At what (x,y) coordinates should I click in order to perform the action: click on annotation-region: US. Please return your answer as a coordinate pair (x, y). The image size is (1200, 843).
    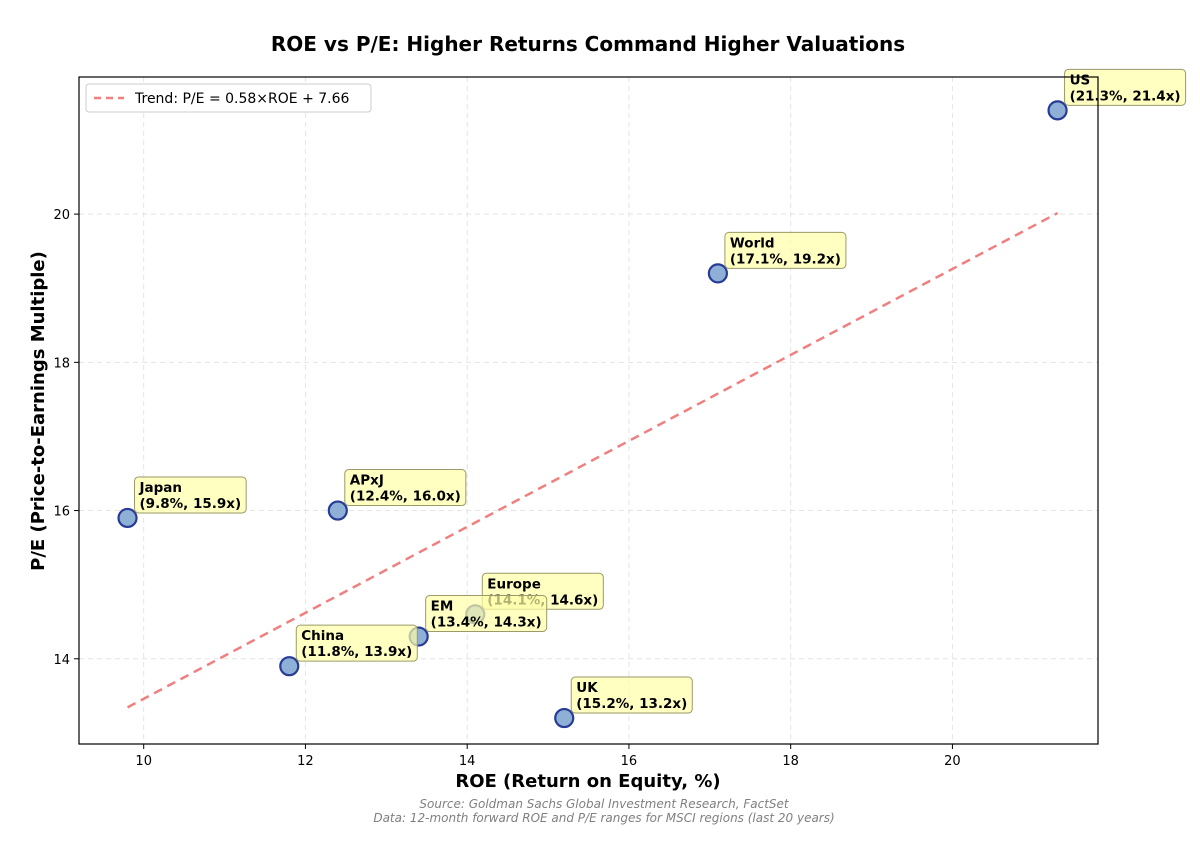
    Looking at the image, I should click on (1080, 80).